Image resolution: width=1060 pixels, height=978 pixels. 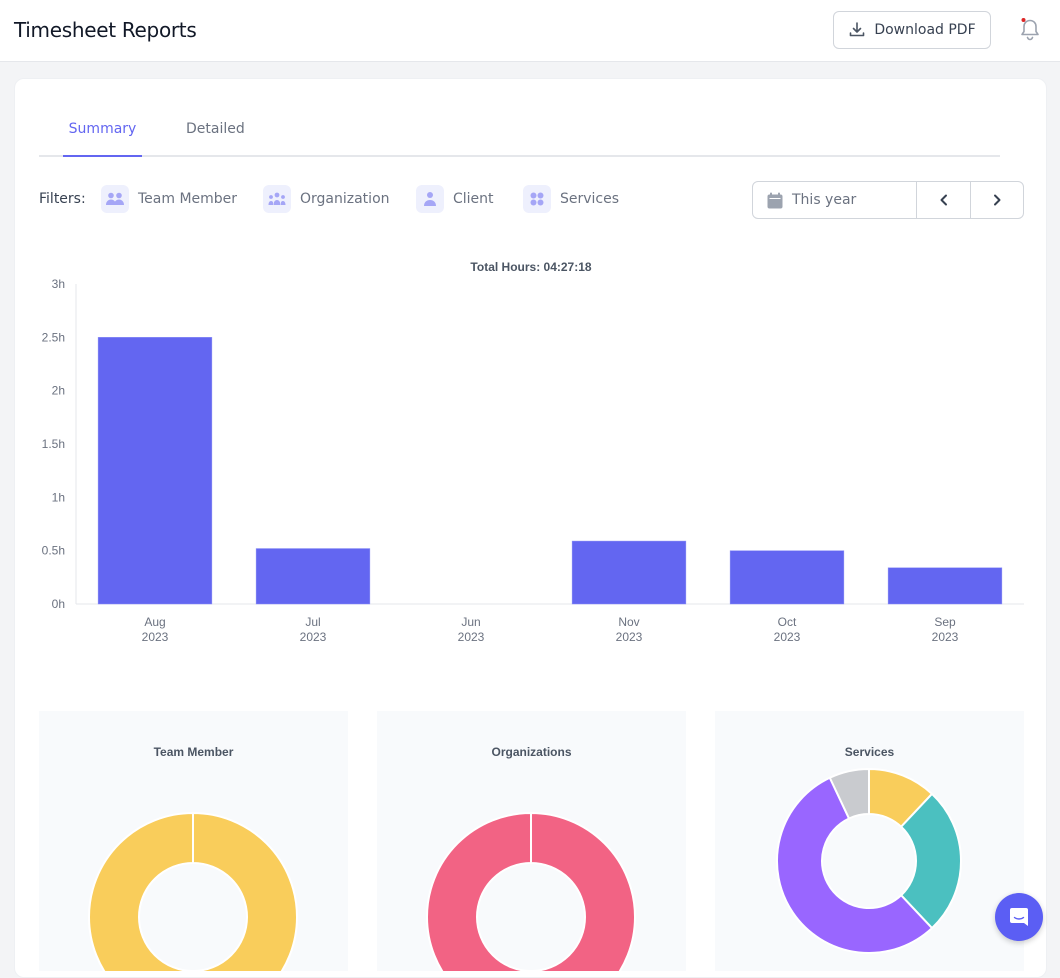 What do you see at coordinates (277, 199) in the screenshot?
I see `organization-icon` at bounding box center [277, 199].